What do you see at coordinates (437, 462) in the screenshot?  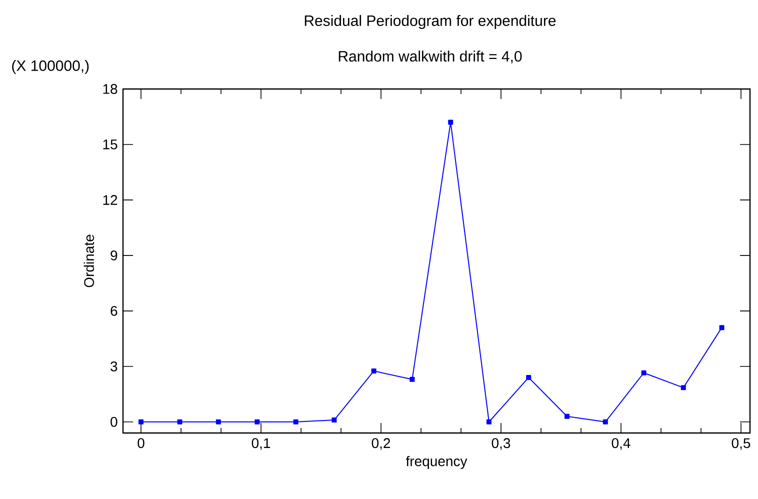 I see `x-axis-title: frequency` at bounding box center [437, 462].